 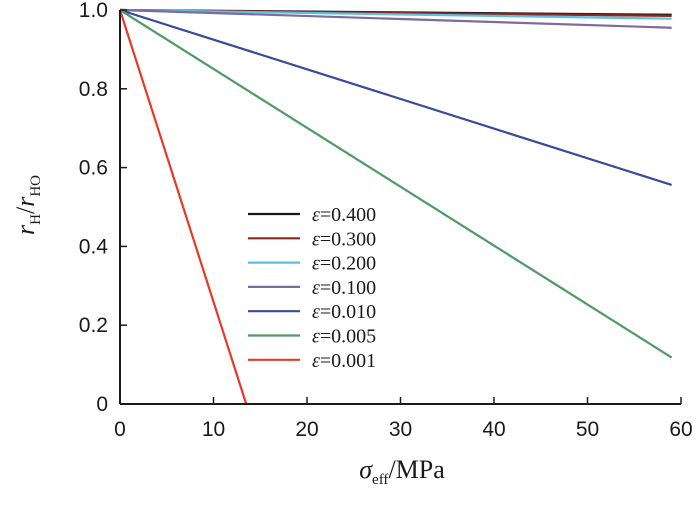 I want to click on legend-label: ε=0.100, so click(x=344, y=288).